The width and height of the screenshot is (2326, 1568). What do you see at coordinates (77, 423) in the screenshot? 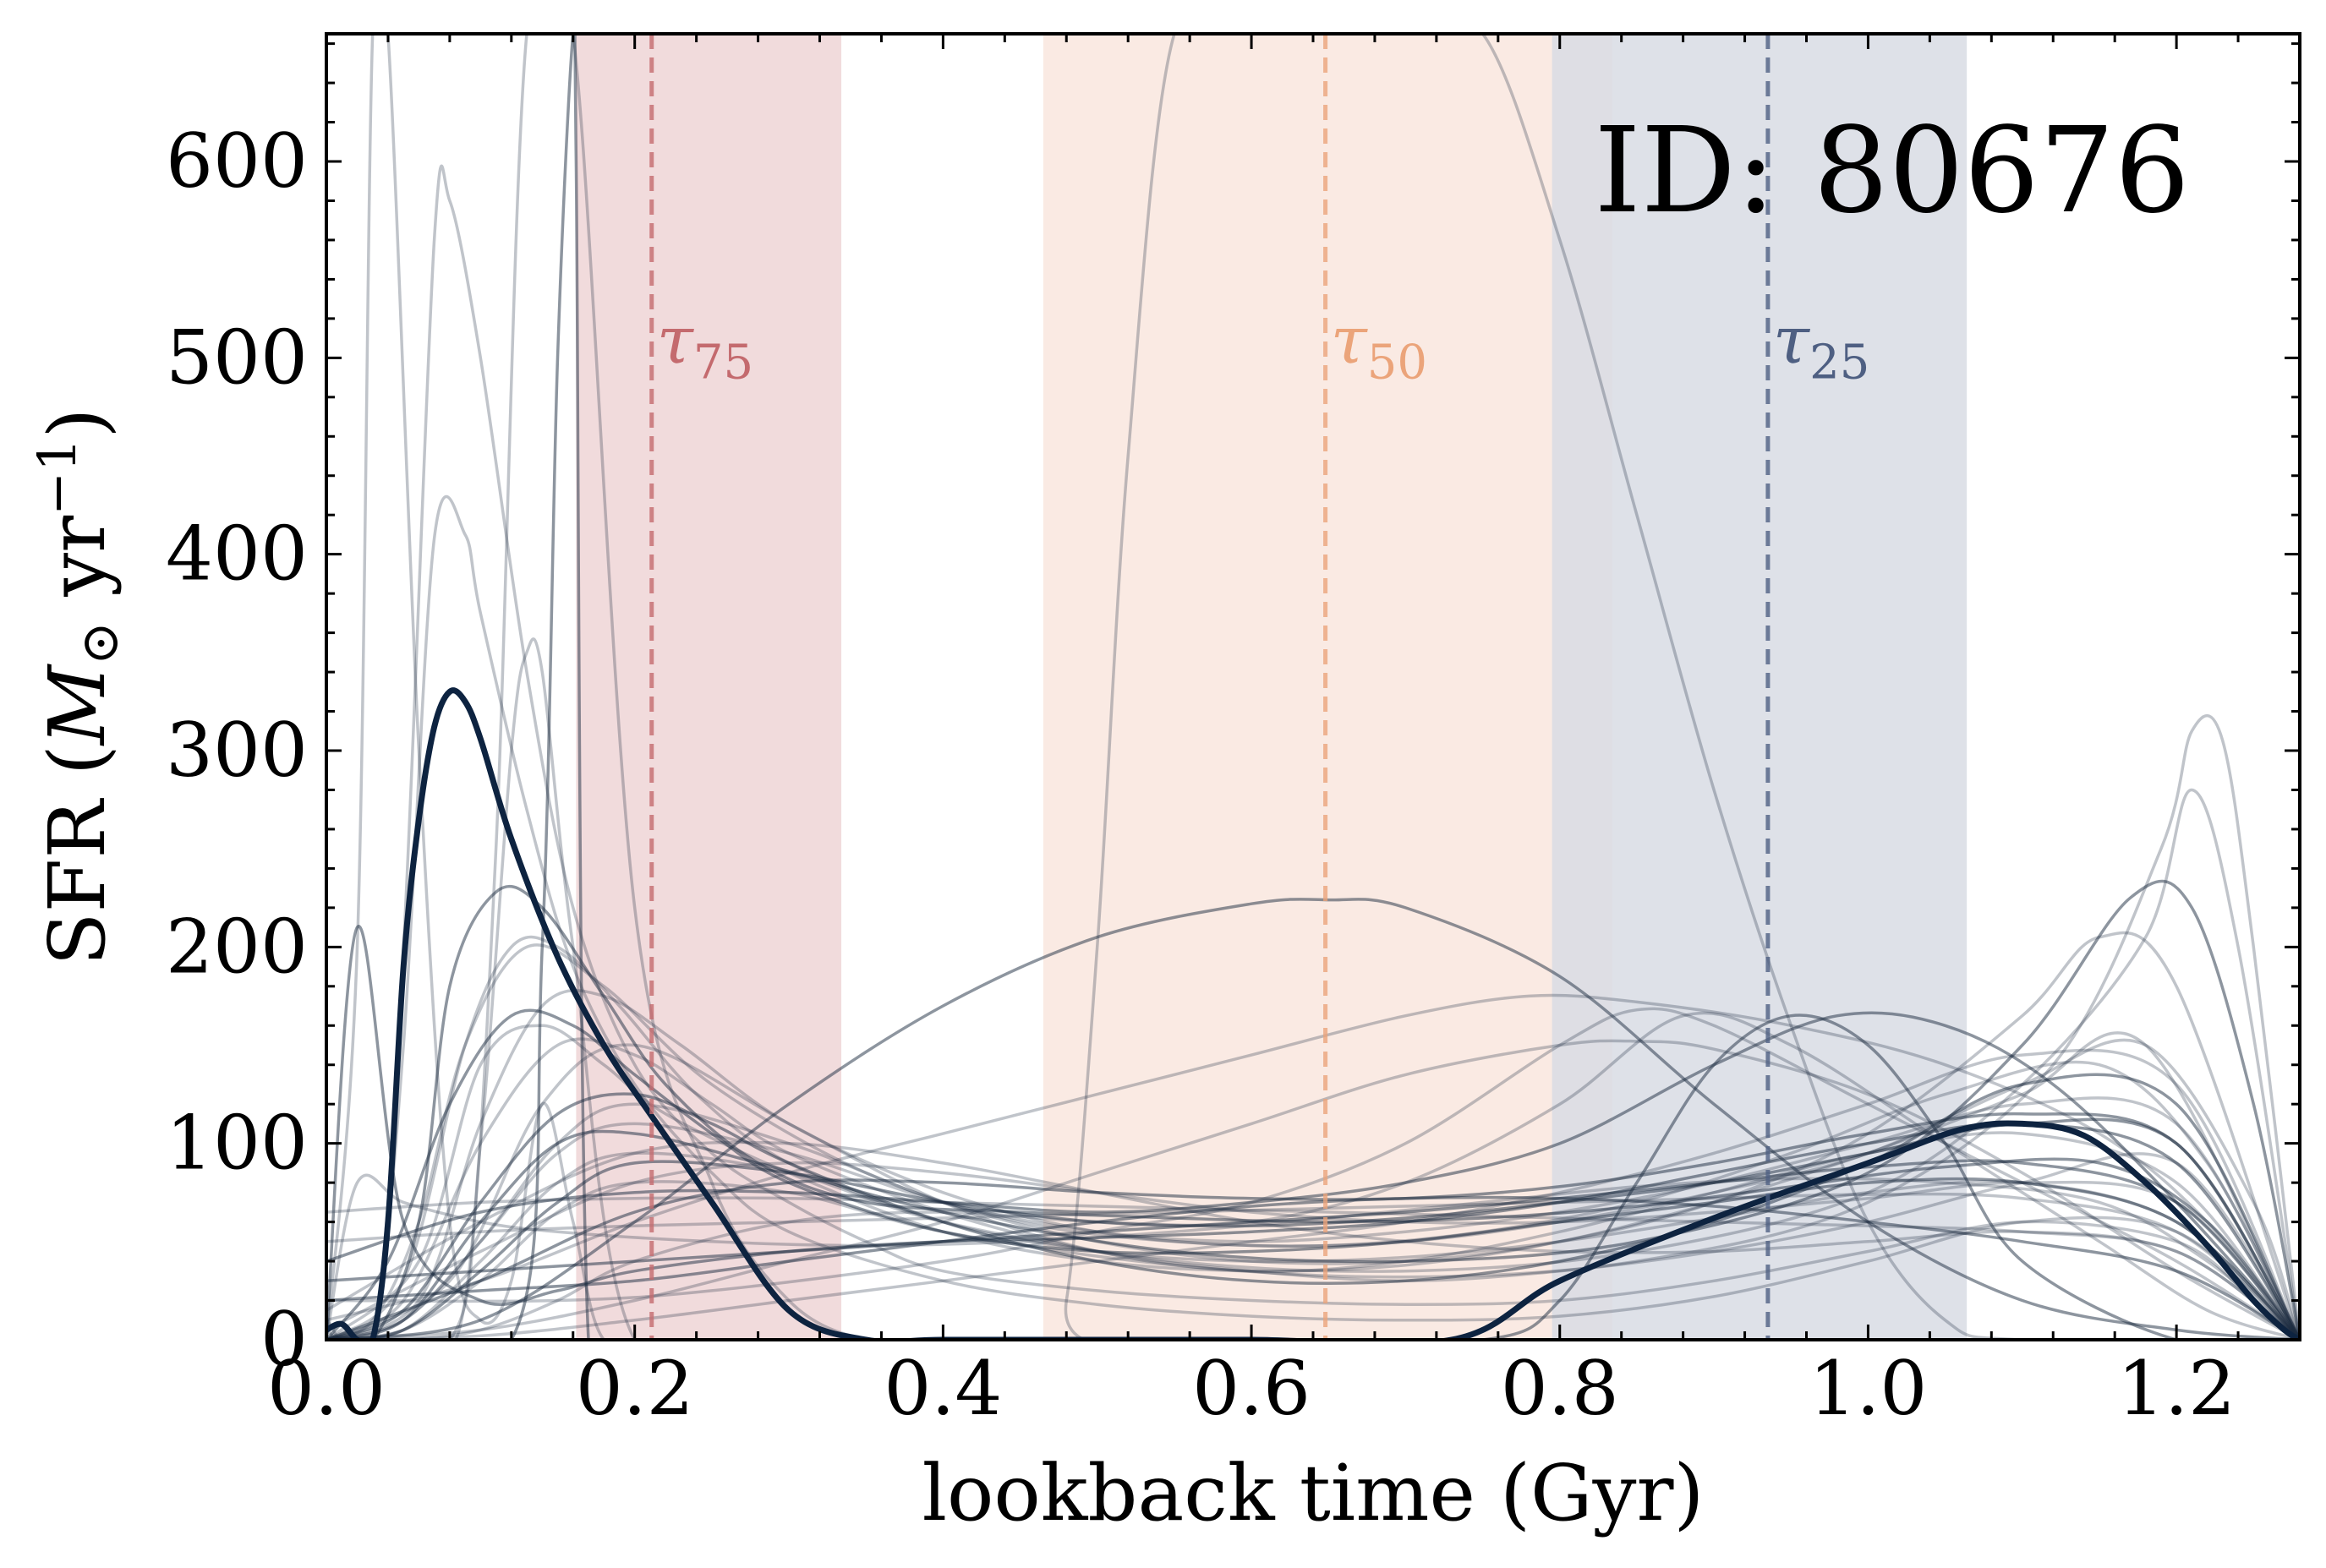
I see `y-axis-label-suffix: )` at bounding box center [77, 423].